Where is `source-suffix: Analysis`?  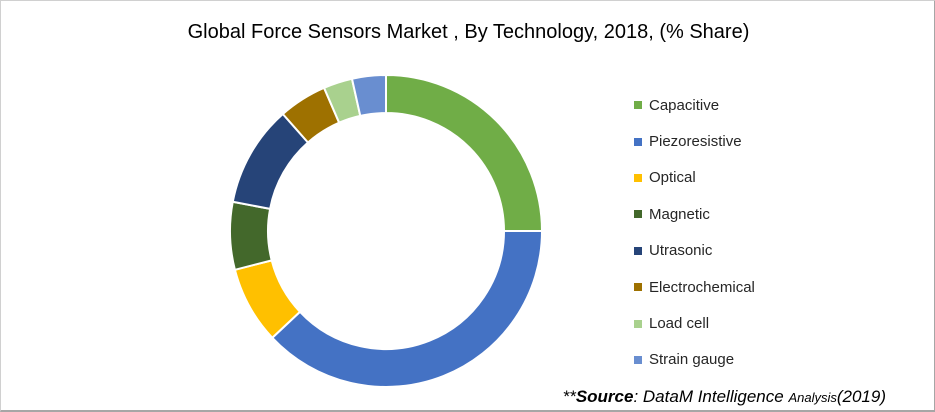
source-suffix: Analysis is located at coordinates (812, 397).